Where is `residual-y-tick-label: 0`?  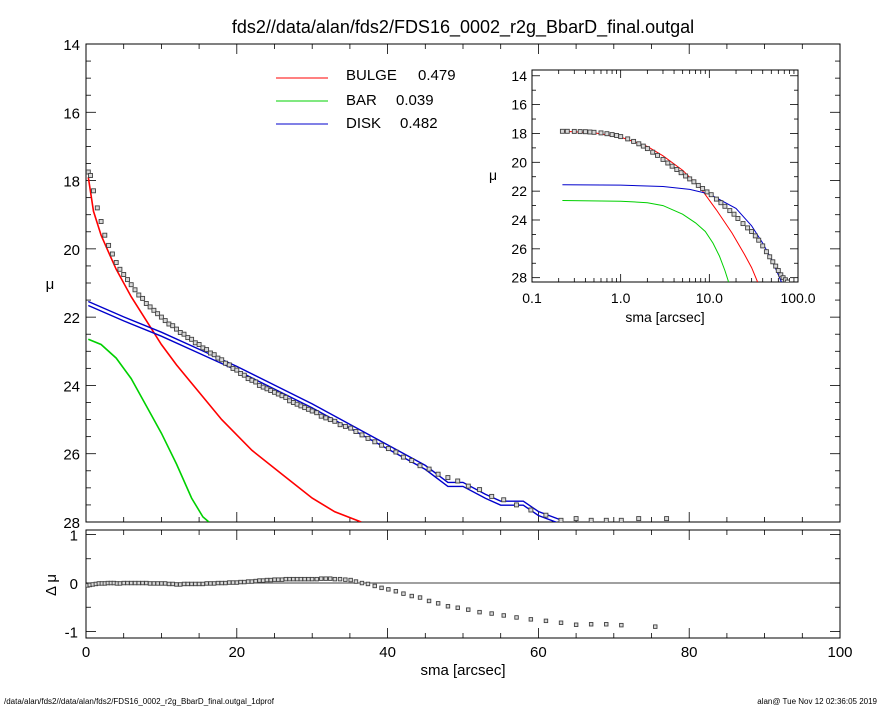 residual-y-tick-label: 0 is located at coordinates (74, 584).